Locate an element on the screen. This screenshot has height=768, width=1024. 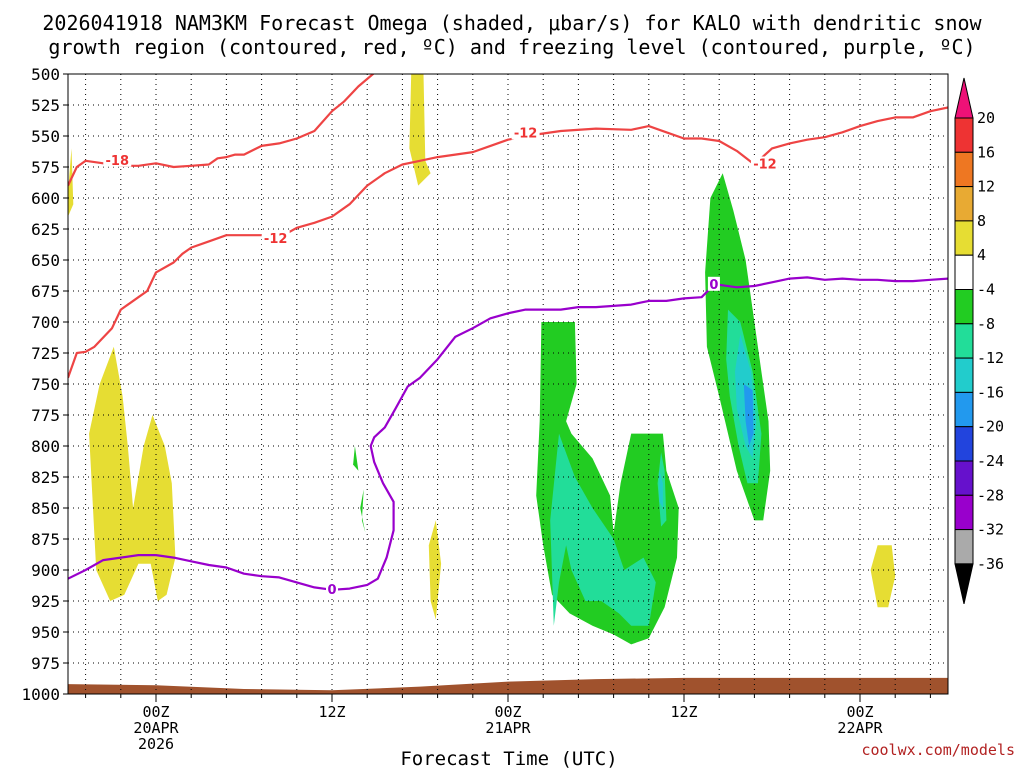
freezing_level-label-1: 0 is located at coordinates (331, 590).